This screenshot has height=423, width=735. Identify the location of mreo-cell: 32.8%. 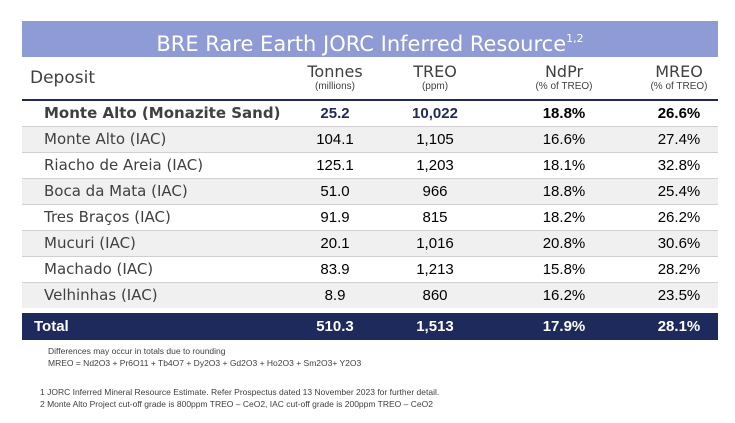
(679, 165).